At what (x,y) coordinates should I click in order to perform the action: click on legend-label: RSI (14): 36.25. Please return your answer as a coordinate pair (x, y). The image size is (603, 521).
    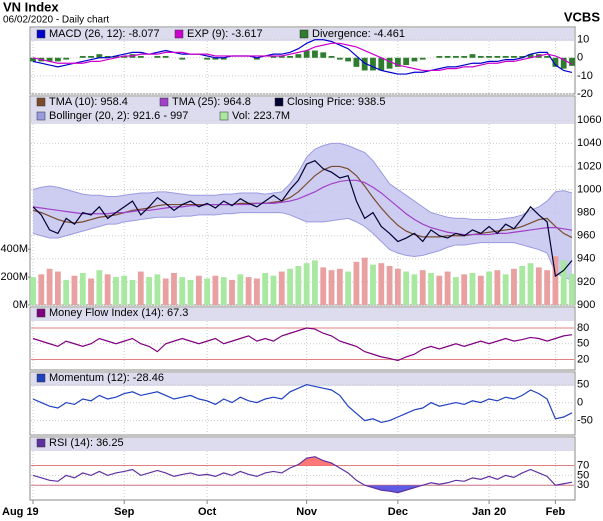
    Looking at the image, I should click on (86, 443).